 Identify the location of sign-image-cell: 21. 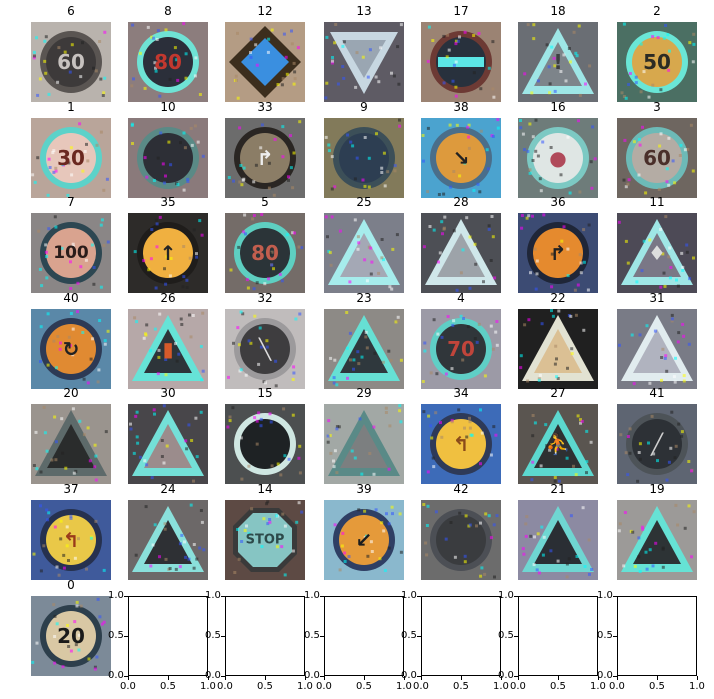
(558, 531).